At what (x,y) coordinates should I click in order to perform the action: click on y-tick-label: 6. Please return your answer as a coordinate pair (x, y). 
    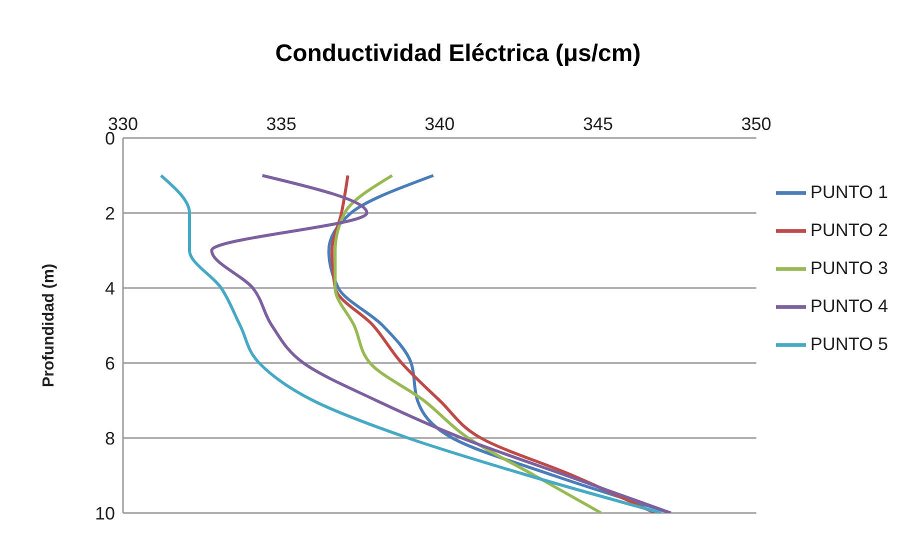
    Looking at the image, I should click on (109, 363).